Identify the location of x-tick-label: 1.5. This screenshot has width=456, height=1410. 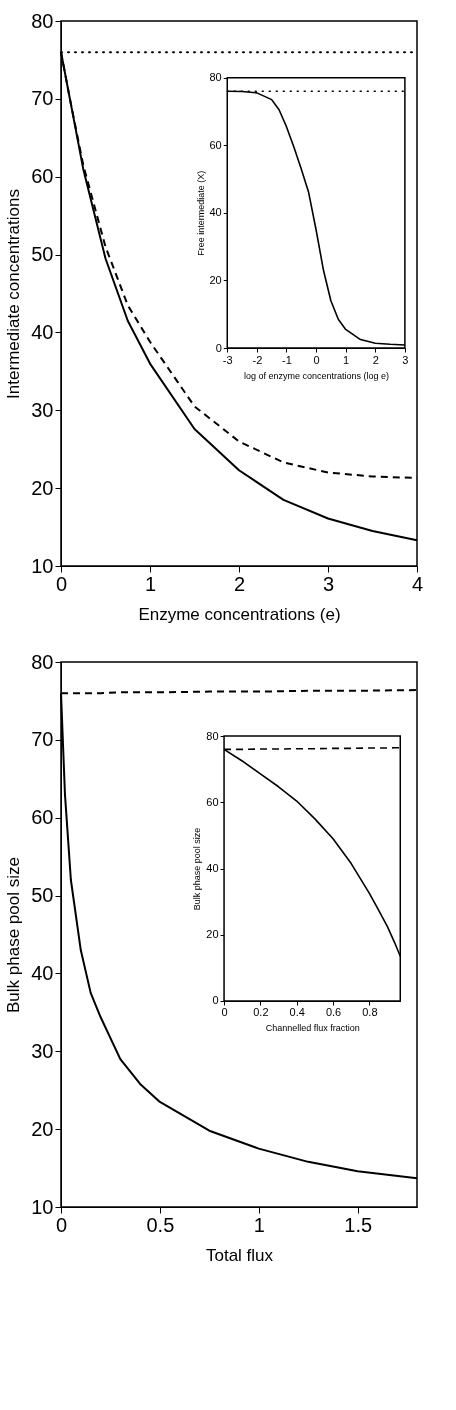
(358, 1224).